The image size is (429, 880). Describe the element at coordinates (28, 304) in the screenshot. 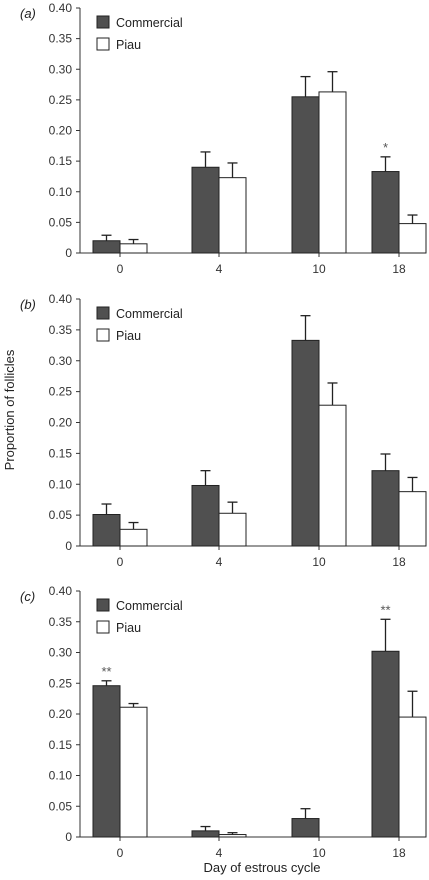

I see `panel-label: (b)` at that location.